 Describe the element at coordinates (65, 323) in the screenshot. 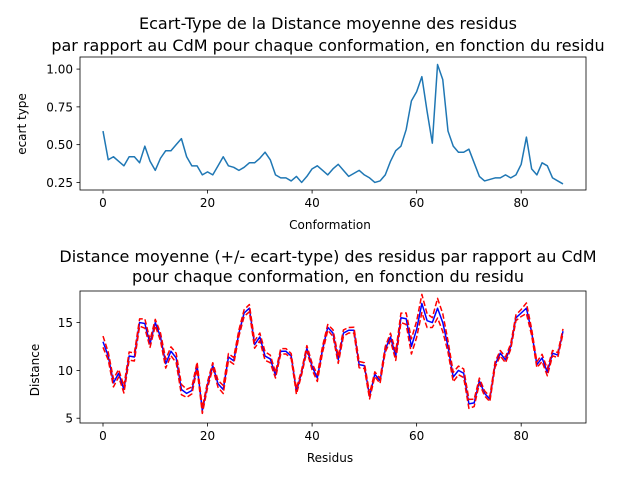

I see `chart2-ytick-label: 15` at that location.